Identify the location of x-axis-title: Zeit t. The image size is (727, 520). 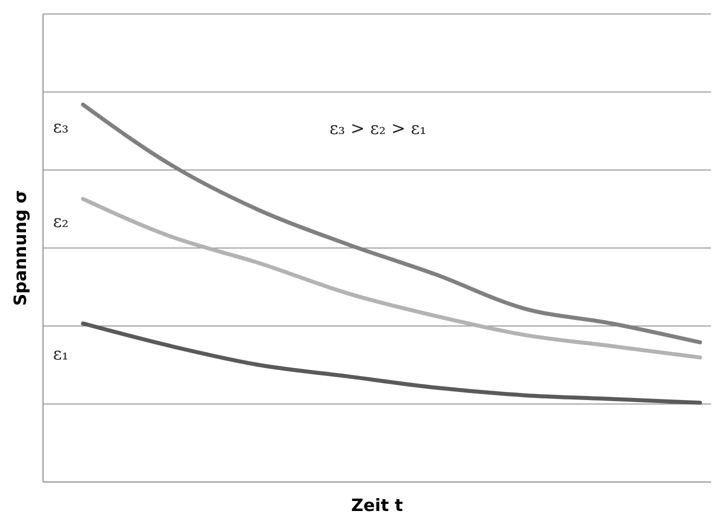
(377, 506).